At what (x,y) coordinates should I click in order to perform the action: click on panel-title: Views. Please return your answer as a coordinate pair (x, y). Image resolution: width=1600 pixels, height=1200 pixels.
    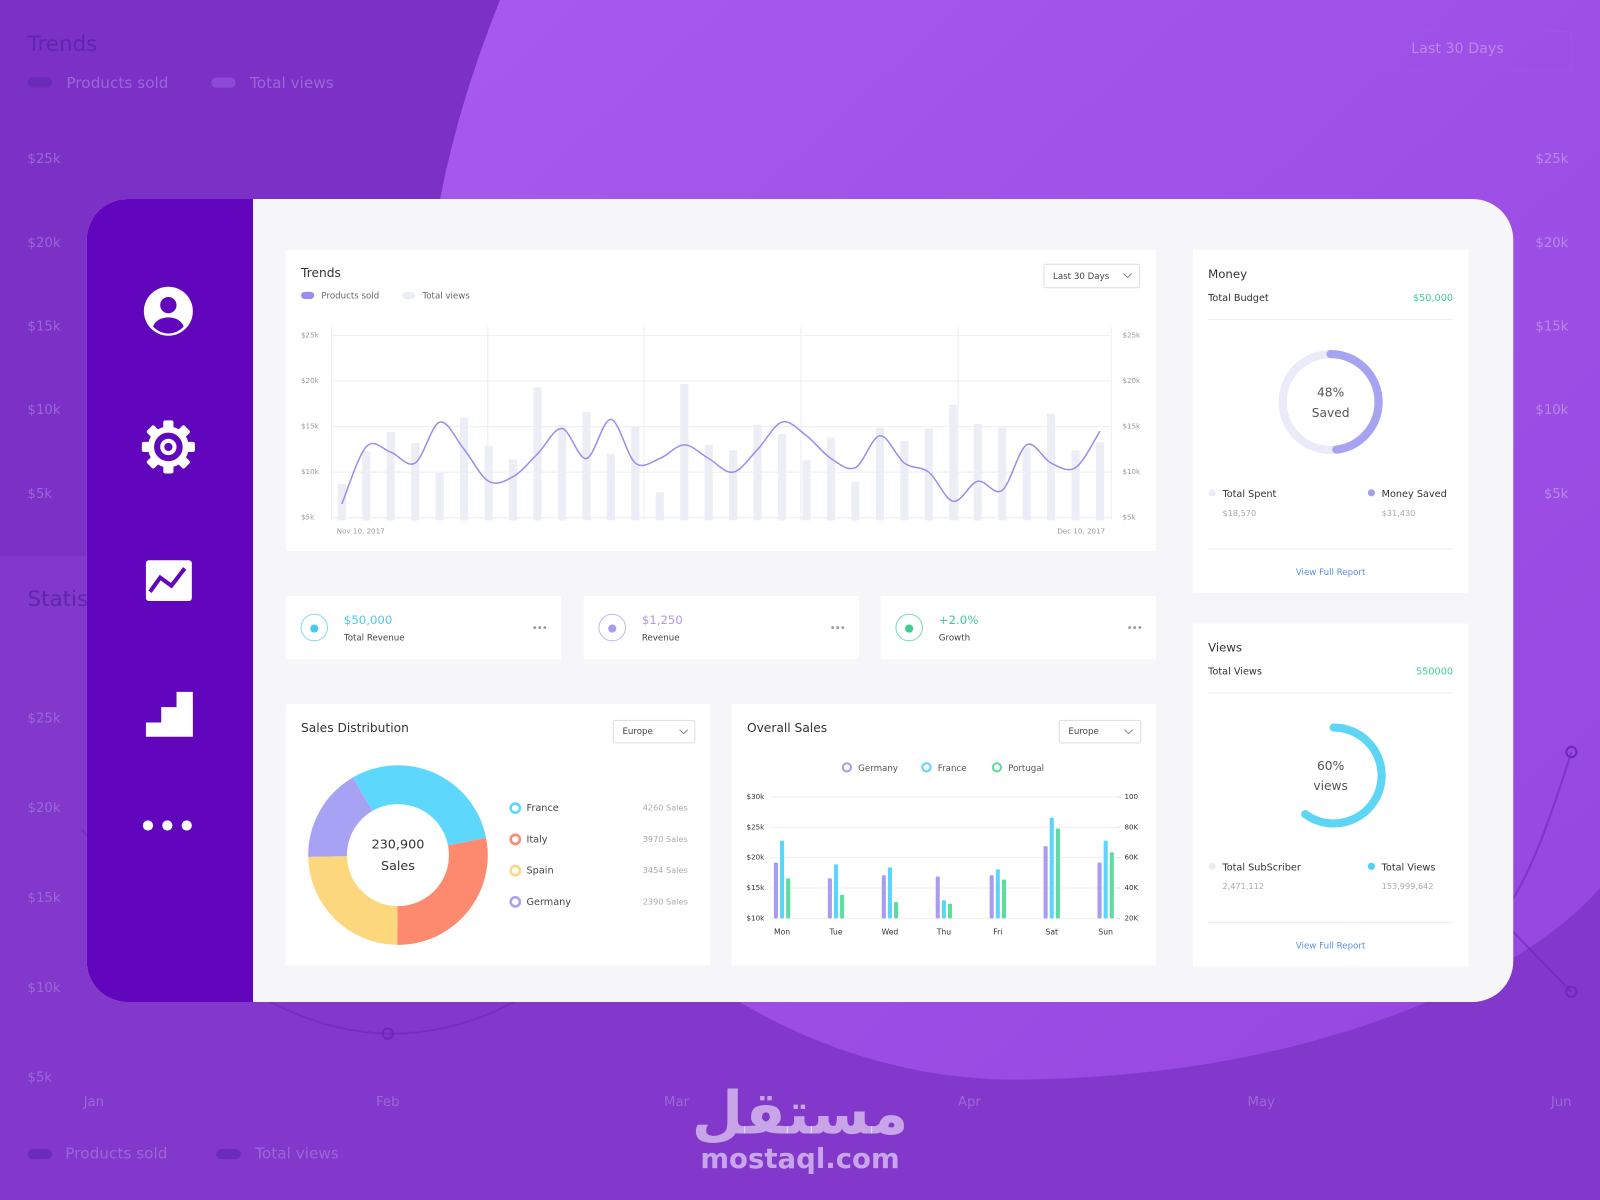
    Looking at the image, I should click on (1225, 647).